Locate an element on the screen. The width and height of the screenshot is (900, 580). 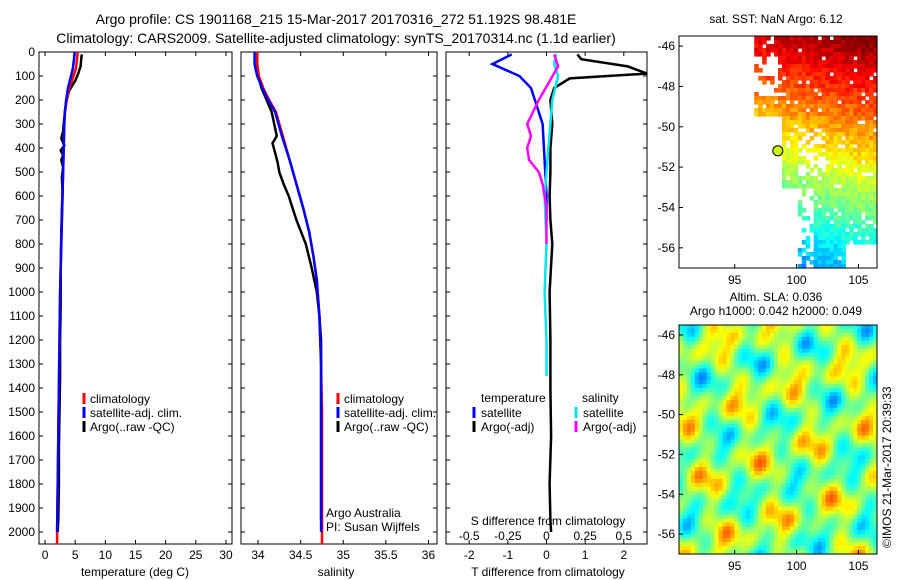
map-x-tick-label: 100 is located at coordinates (797, 566).